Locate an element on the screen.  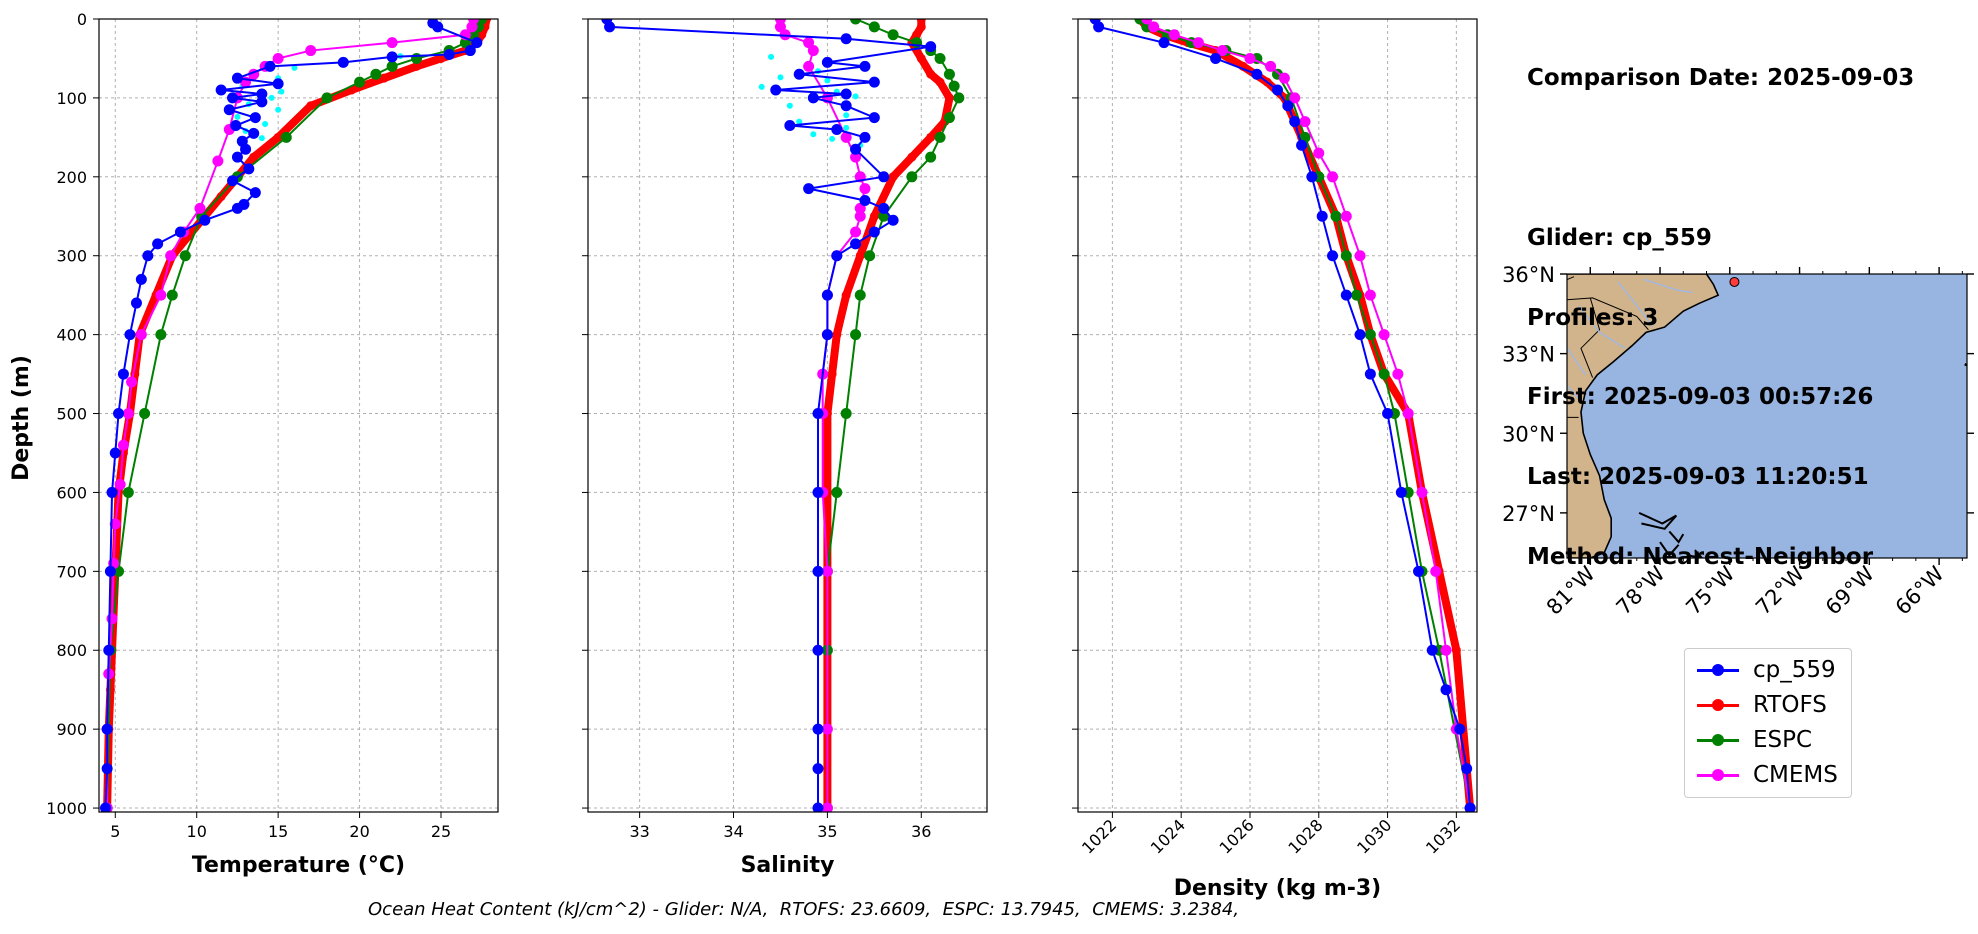
y-tick-label: 500 is located at coordinates (71, 414).